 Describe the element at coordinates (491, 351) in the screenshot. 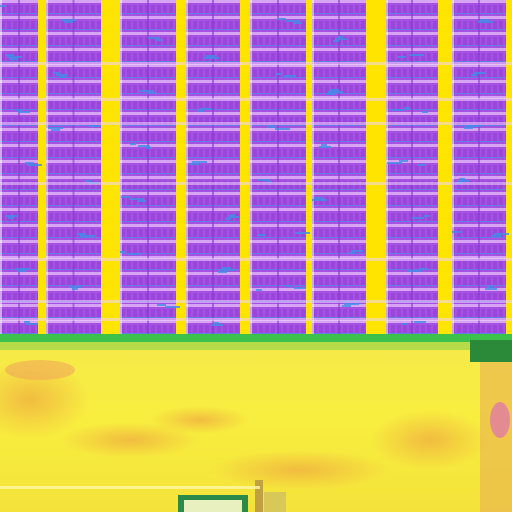

I see `green-edge-dark` at that location.